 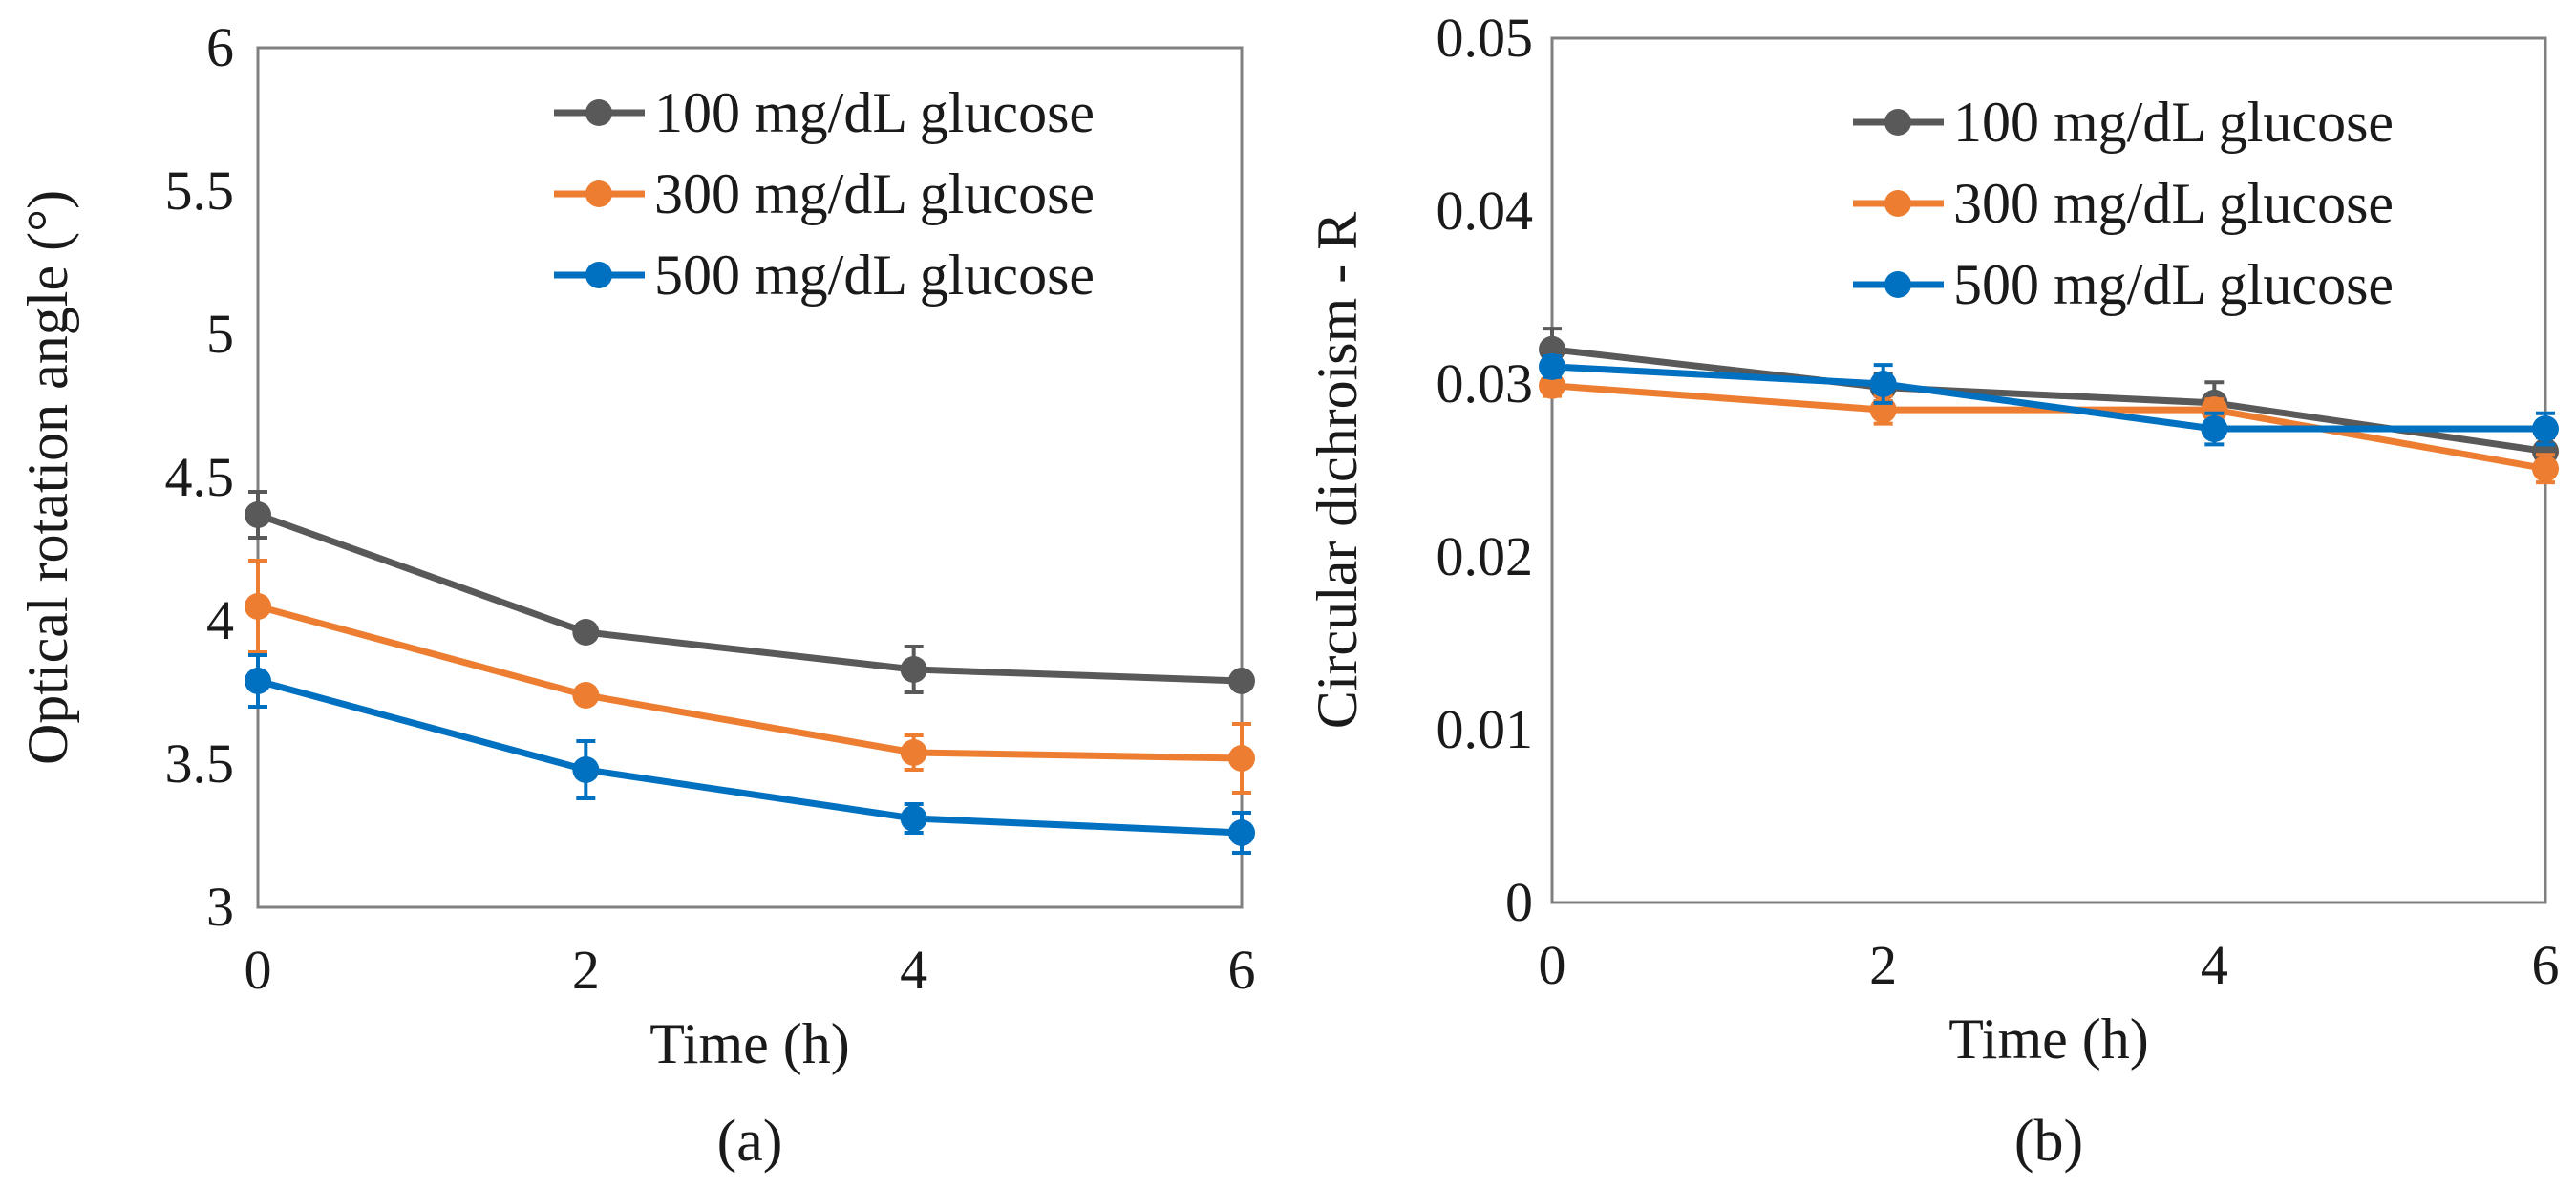 I want to click on y-tick-label: 6, so click(x=220, y=47).